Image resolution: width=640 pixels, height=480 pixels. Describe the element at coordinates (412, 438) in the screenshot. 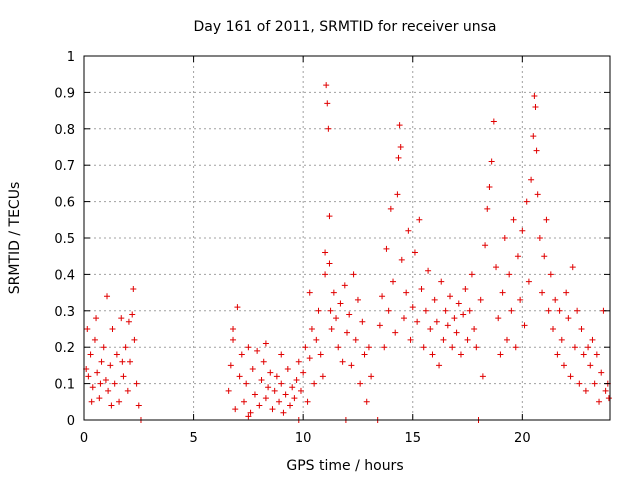

I see `x-tick-label: 15` at that location.